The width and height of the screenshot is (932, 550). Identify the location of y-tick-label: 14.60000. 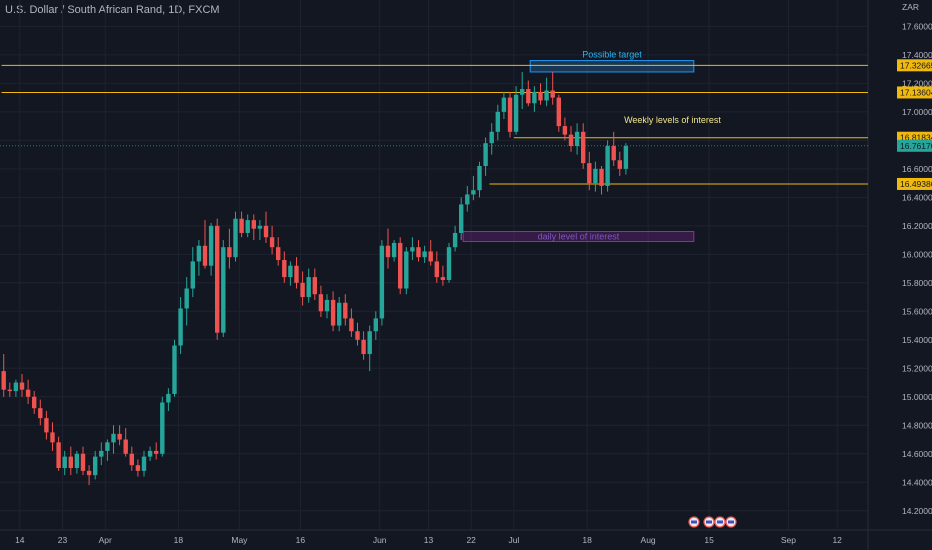
(917, 454).